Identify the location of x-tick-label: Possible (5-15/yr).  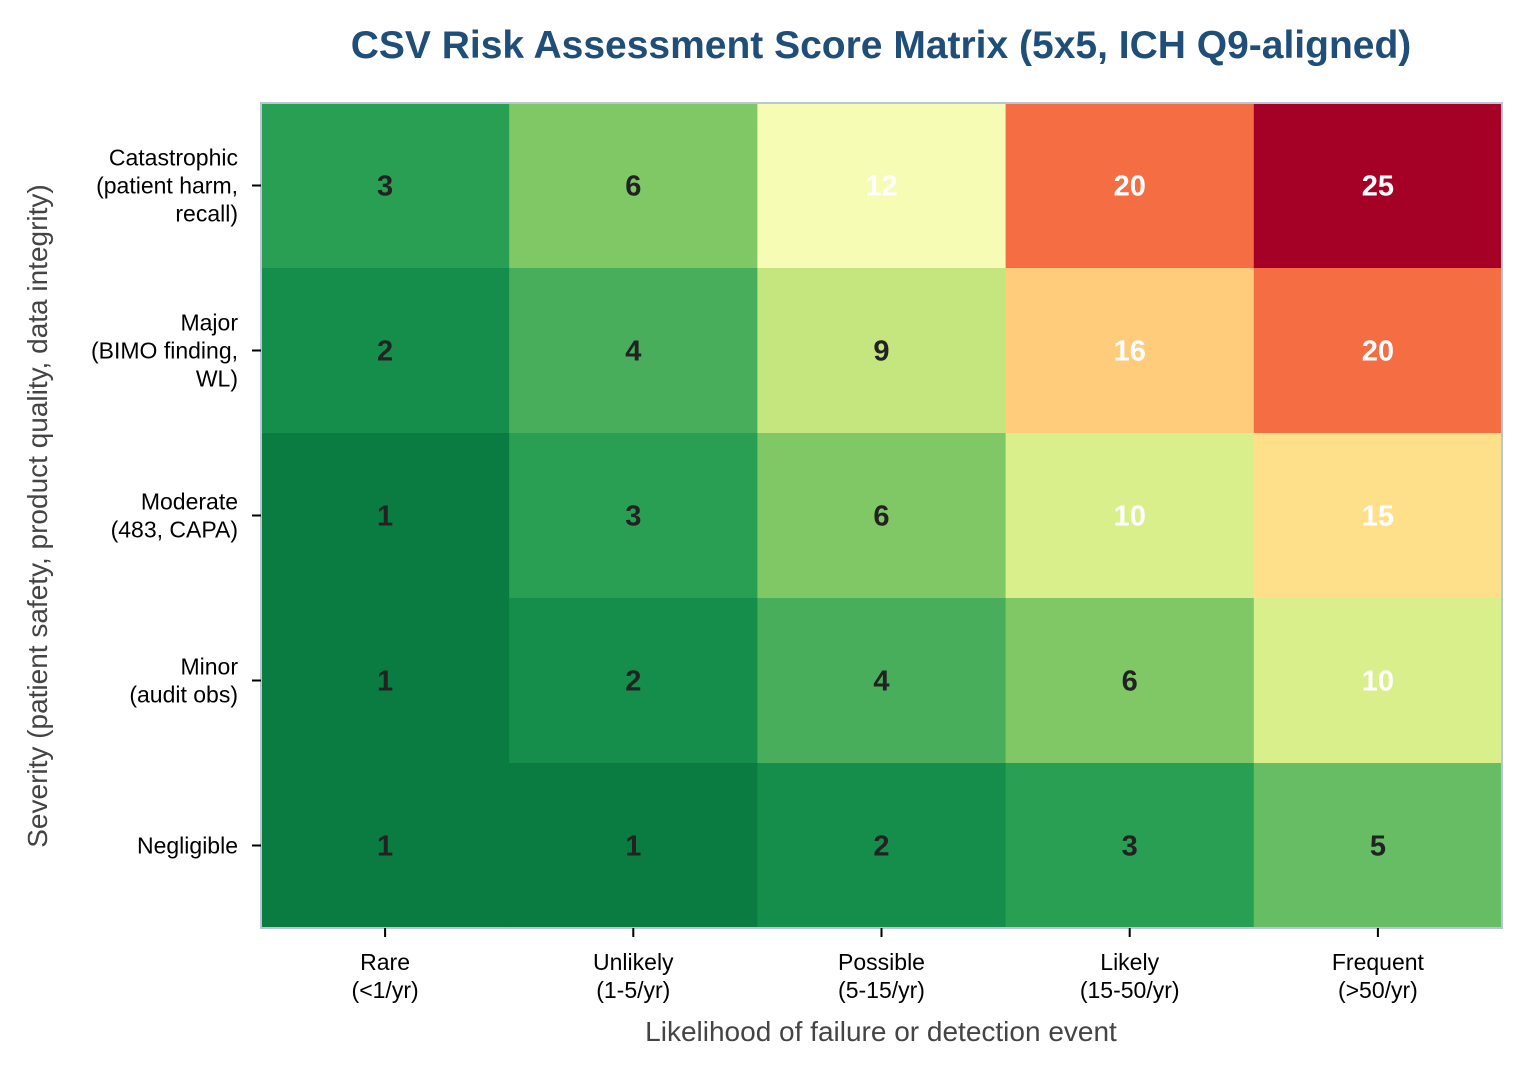
(881, 976).